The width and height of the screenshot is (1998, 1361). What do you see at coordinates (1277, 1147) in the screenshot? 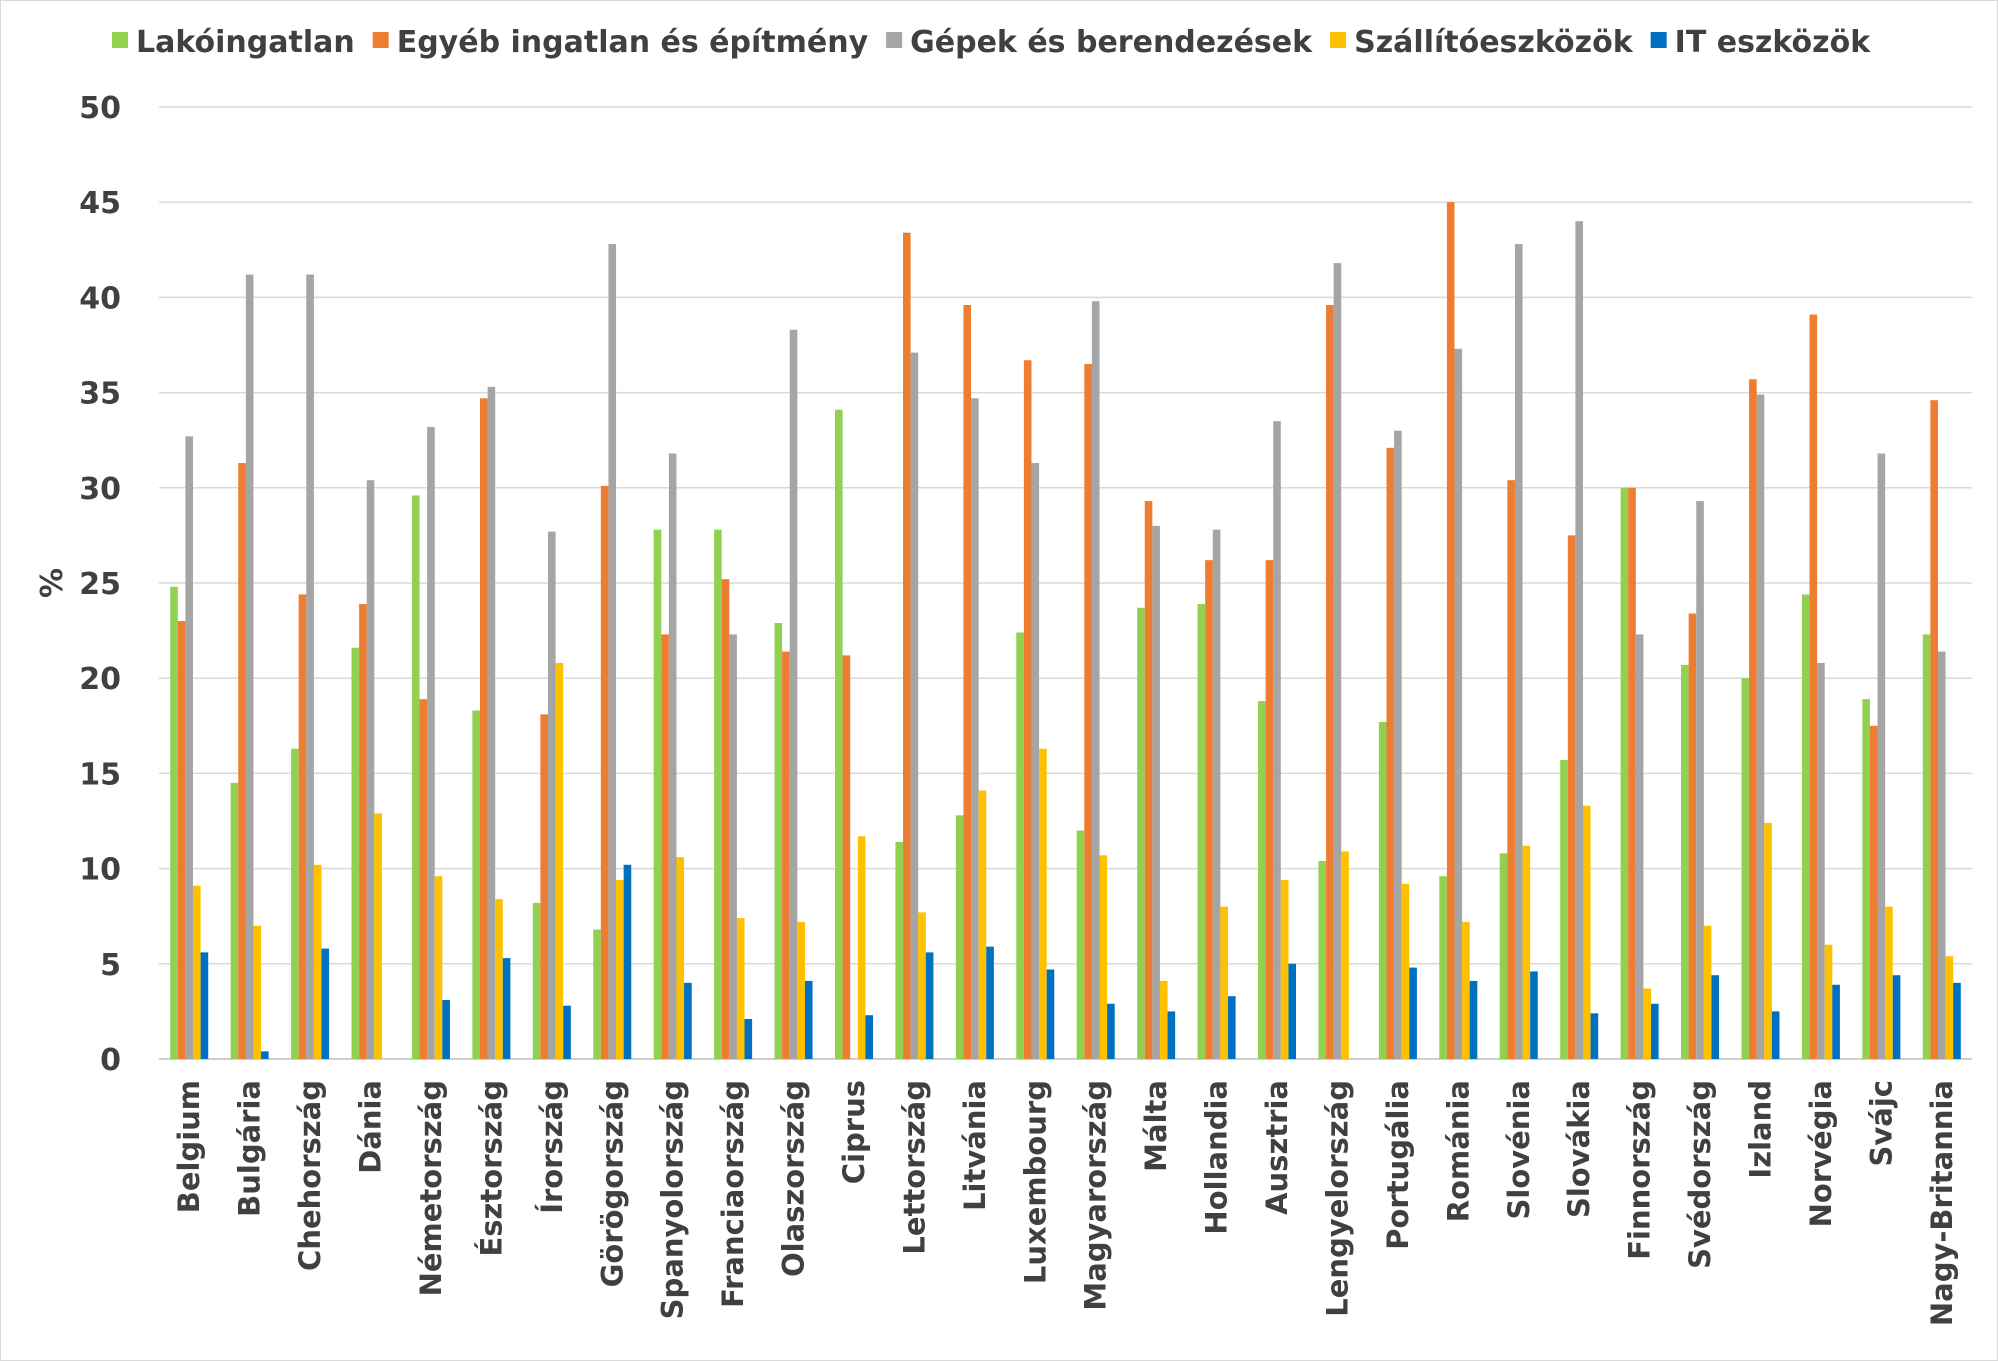
I see `x-tick-label: Ausztria` at bounding box center [1277, 1147].